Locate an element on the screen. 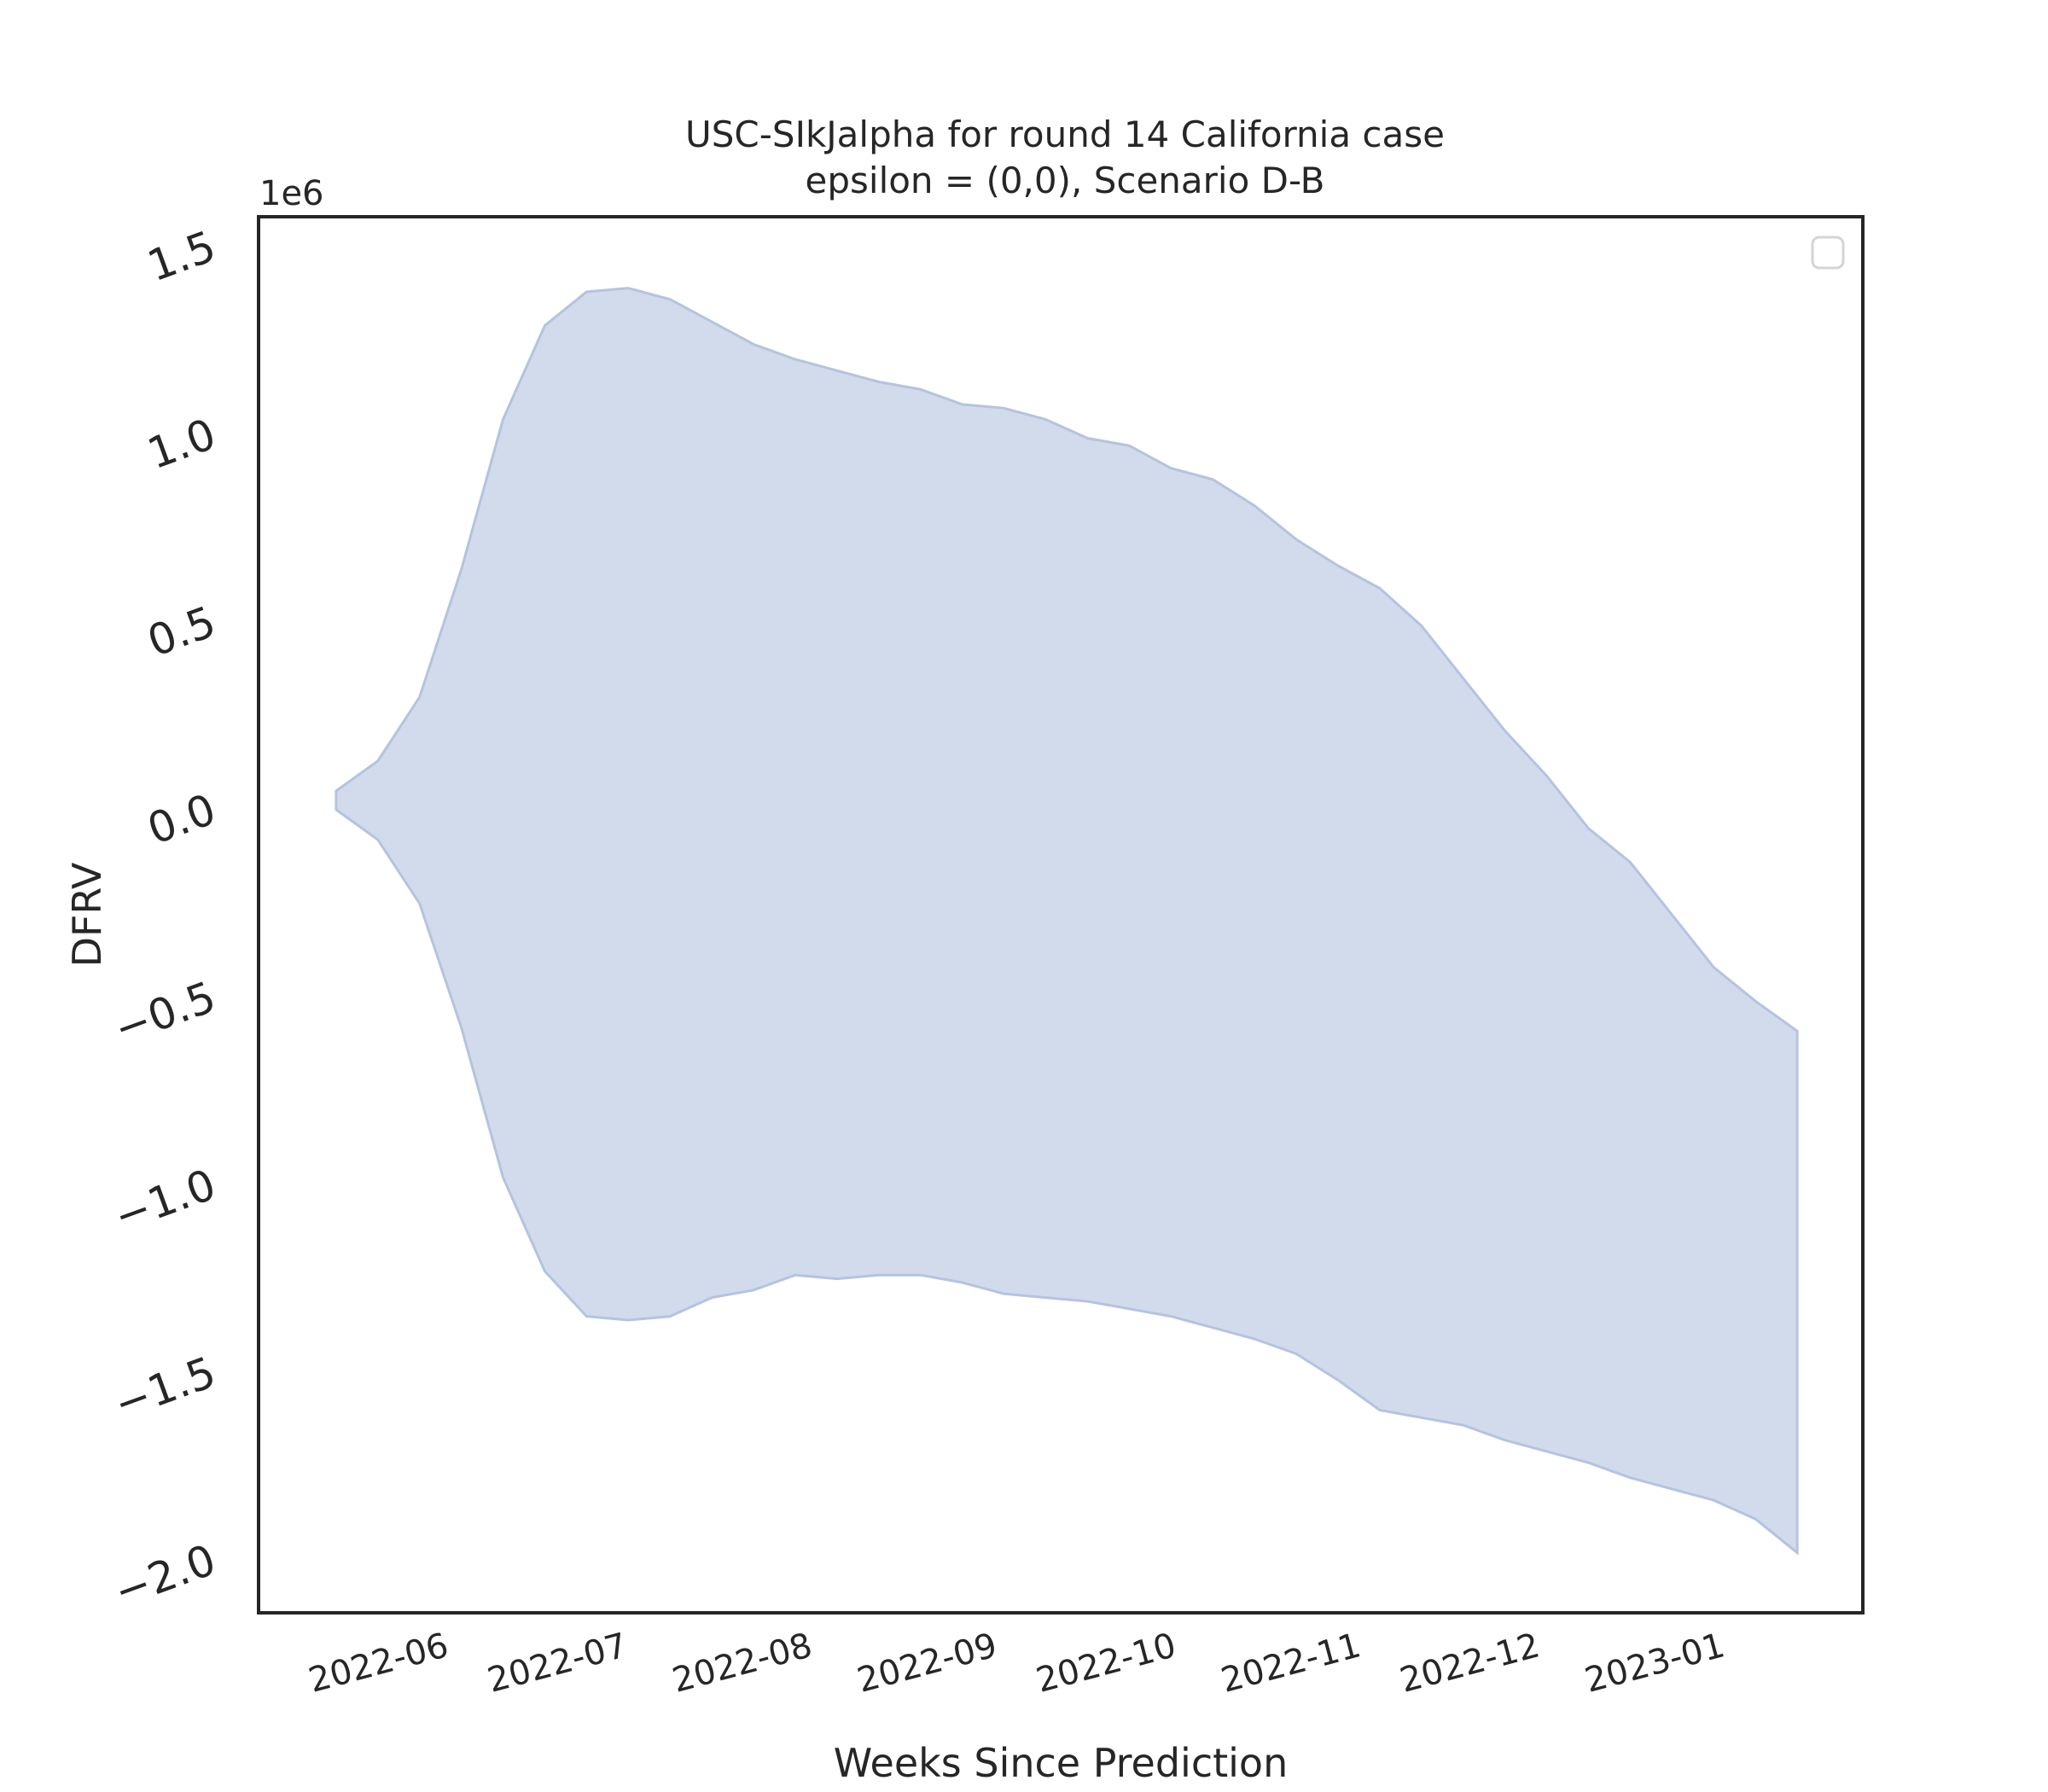 This screenshot has height=1792, width=2048. y-axis-offset-label: 1e6 is located at coordinates (291, 193).